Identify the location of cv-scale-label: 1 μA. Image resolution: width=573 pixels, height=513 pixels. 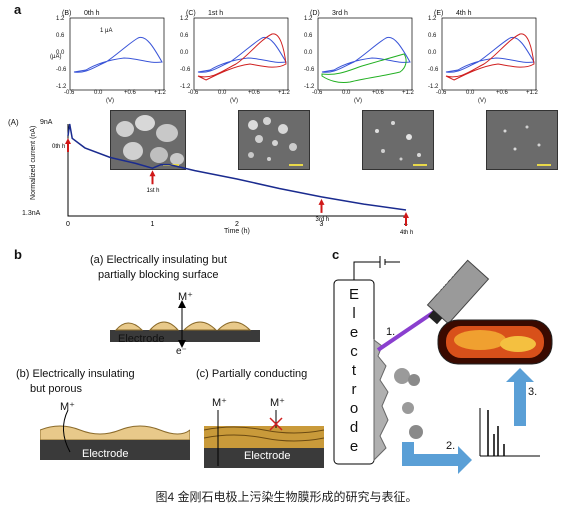
(106, 31).